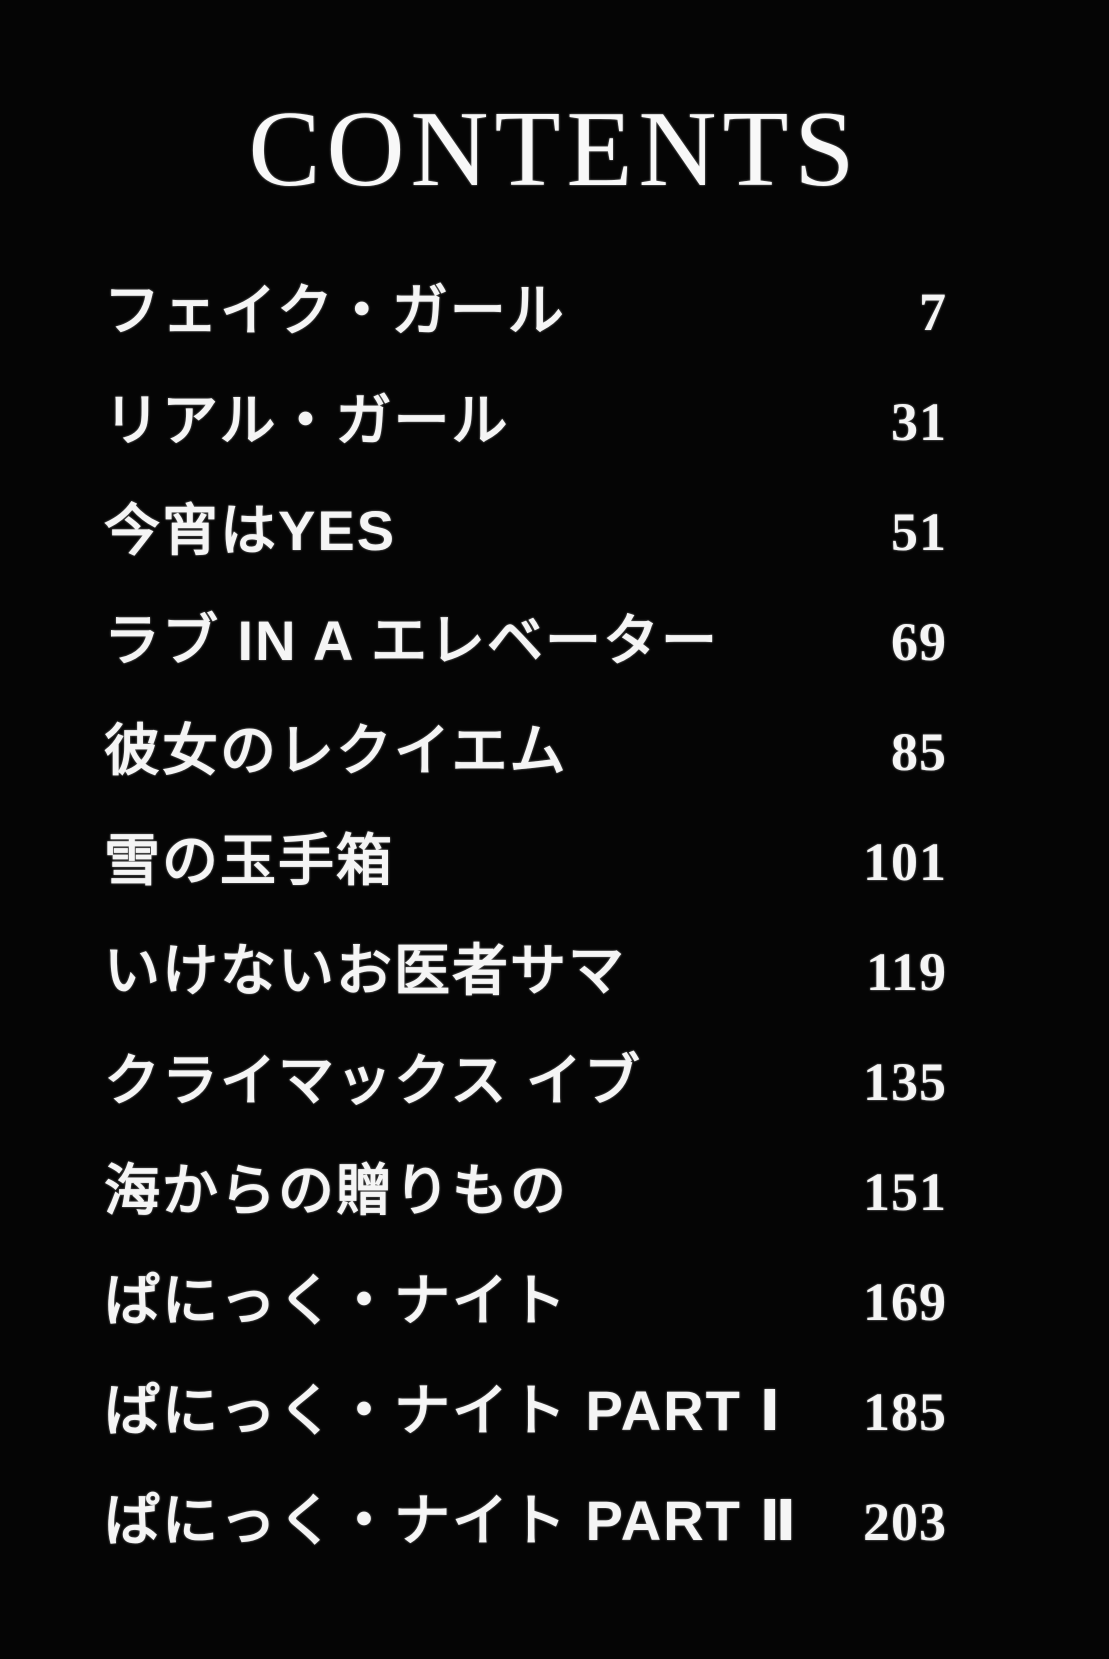 This screenshot has width=1109, height=1659. What do you see at coordinates (919, 422) in the screenshot?
I see `page-number: 31` at bounding box center [919, 422].